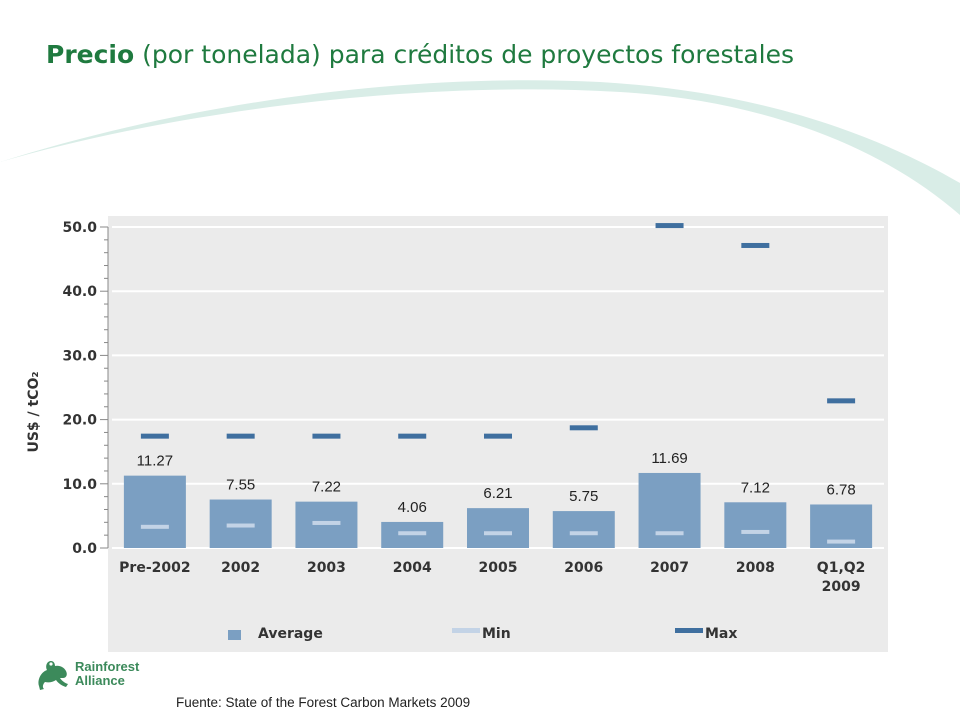 This screenshot has height=720, width=960. What do you see at coordinates (412, 507) in the screenshot?
I see `data-label: 4.06` at bounding box center [412, 507].